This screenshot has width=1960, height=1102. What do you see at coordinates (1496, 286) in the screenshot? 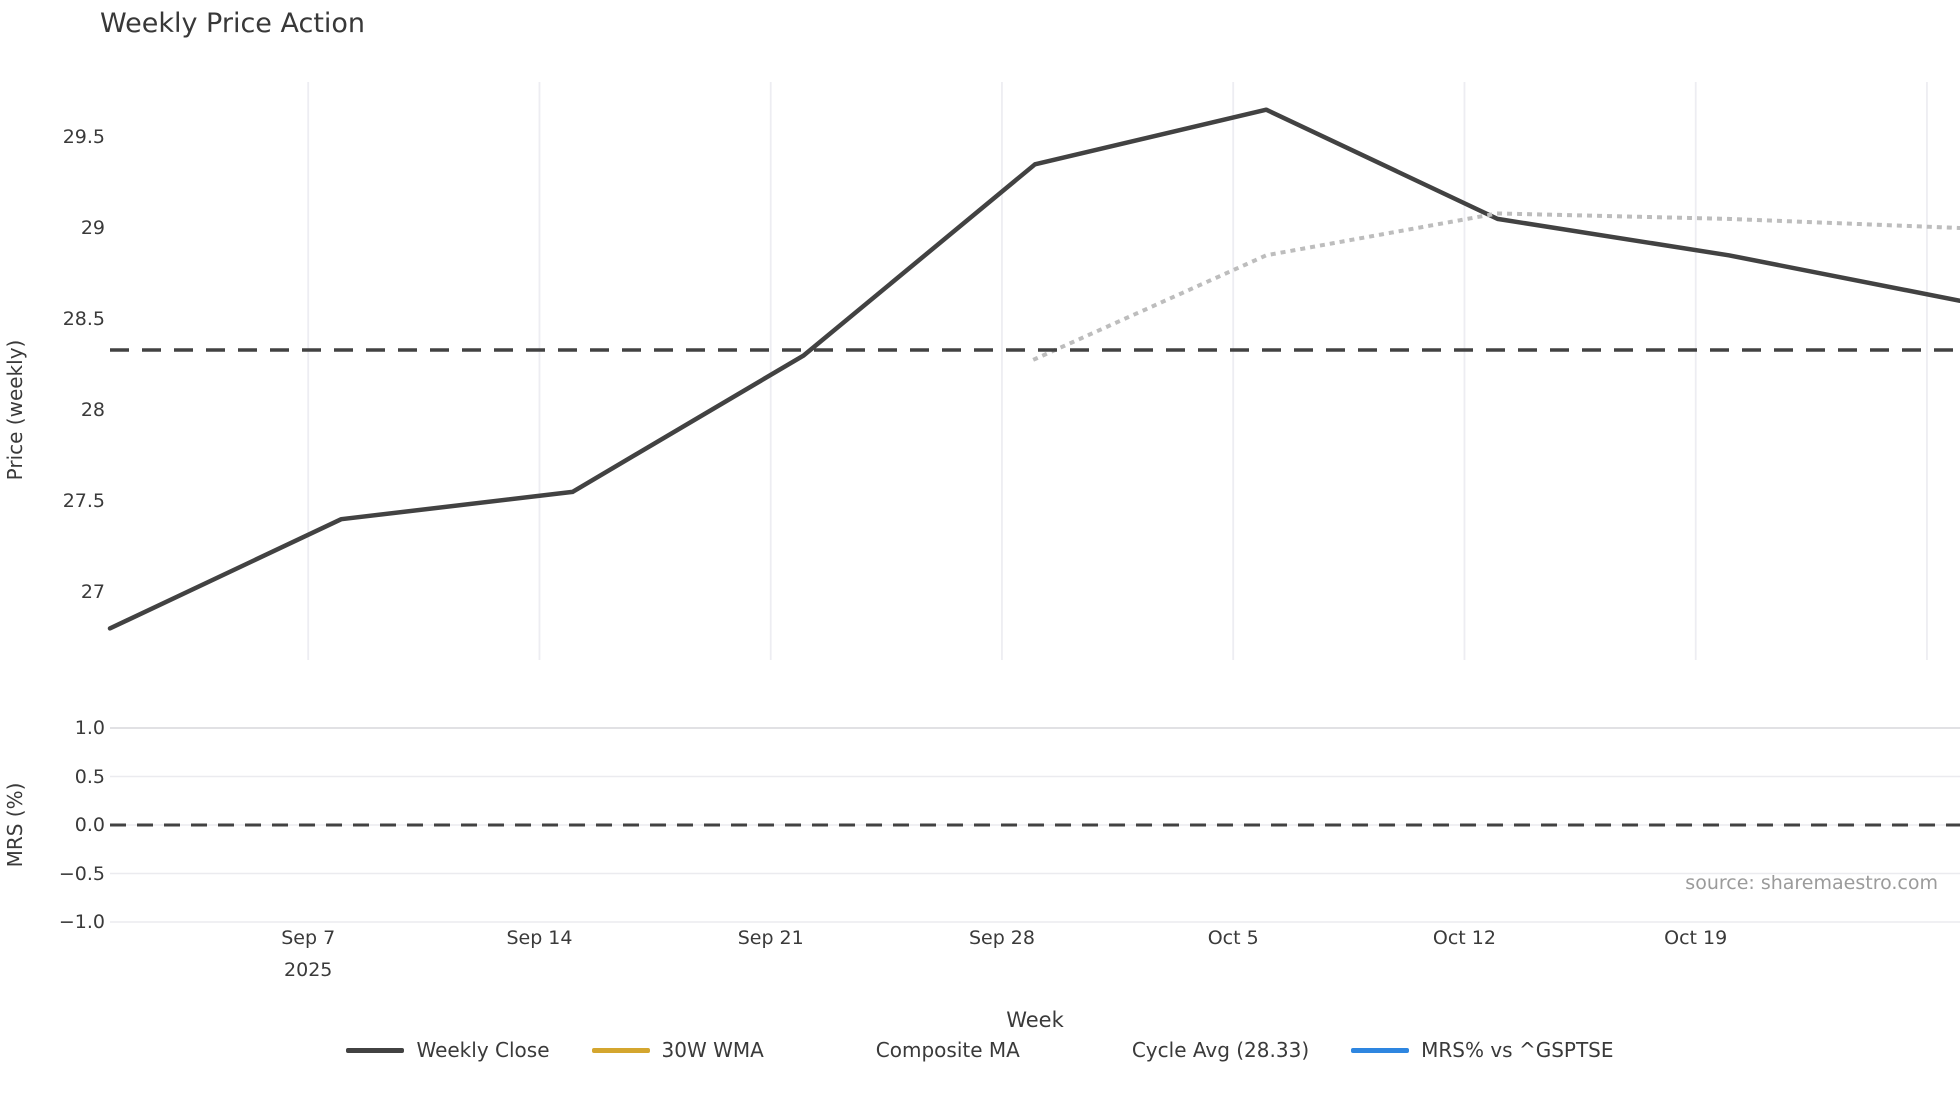
I see `composite-ma-line` at bounding box center [1496, 286].